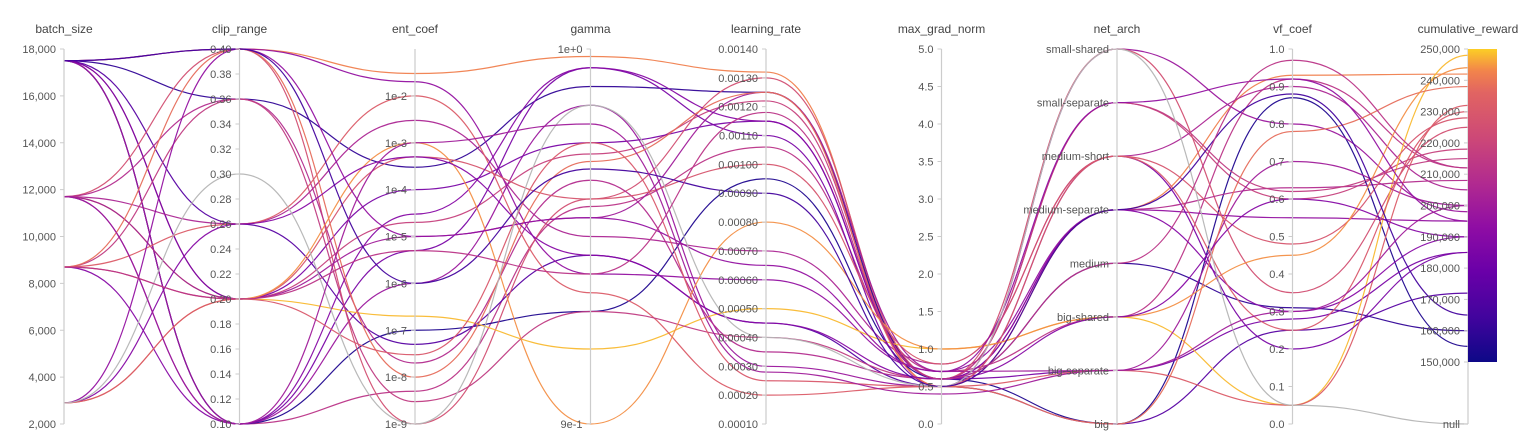  I want to click on tick-label: 0.28, so click(220, 200).